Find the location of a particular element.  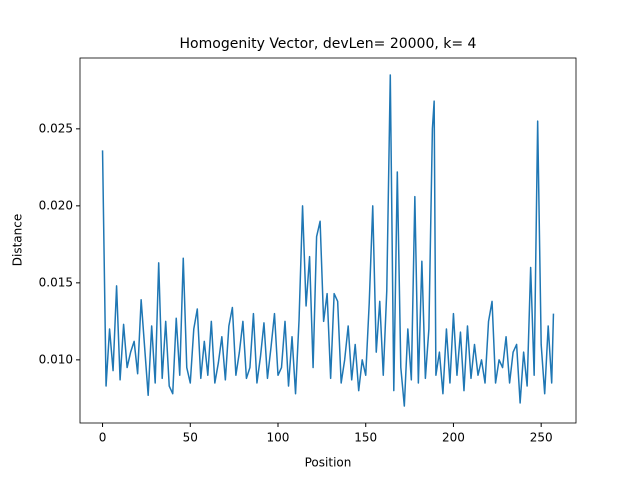

x-tick-label: 200 is located at coordinates (453, 438).